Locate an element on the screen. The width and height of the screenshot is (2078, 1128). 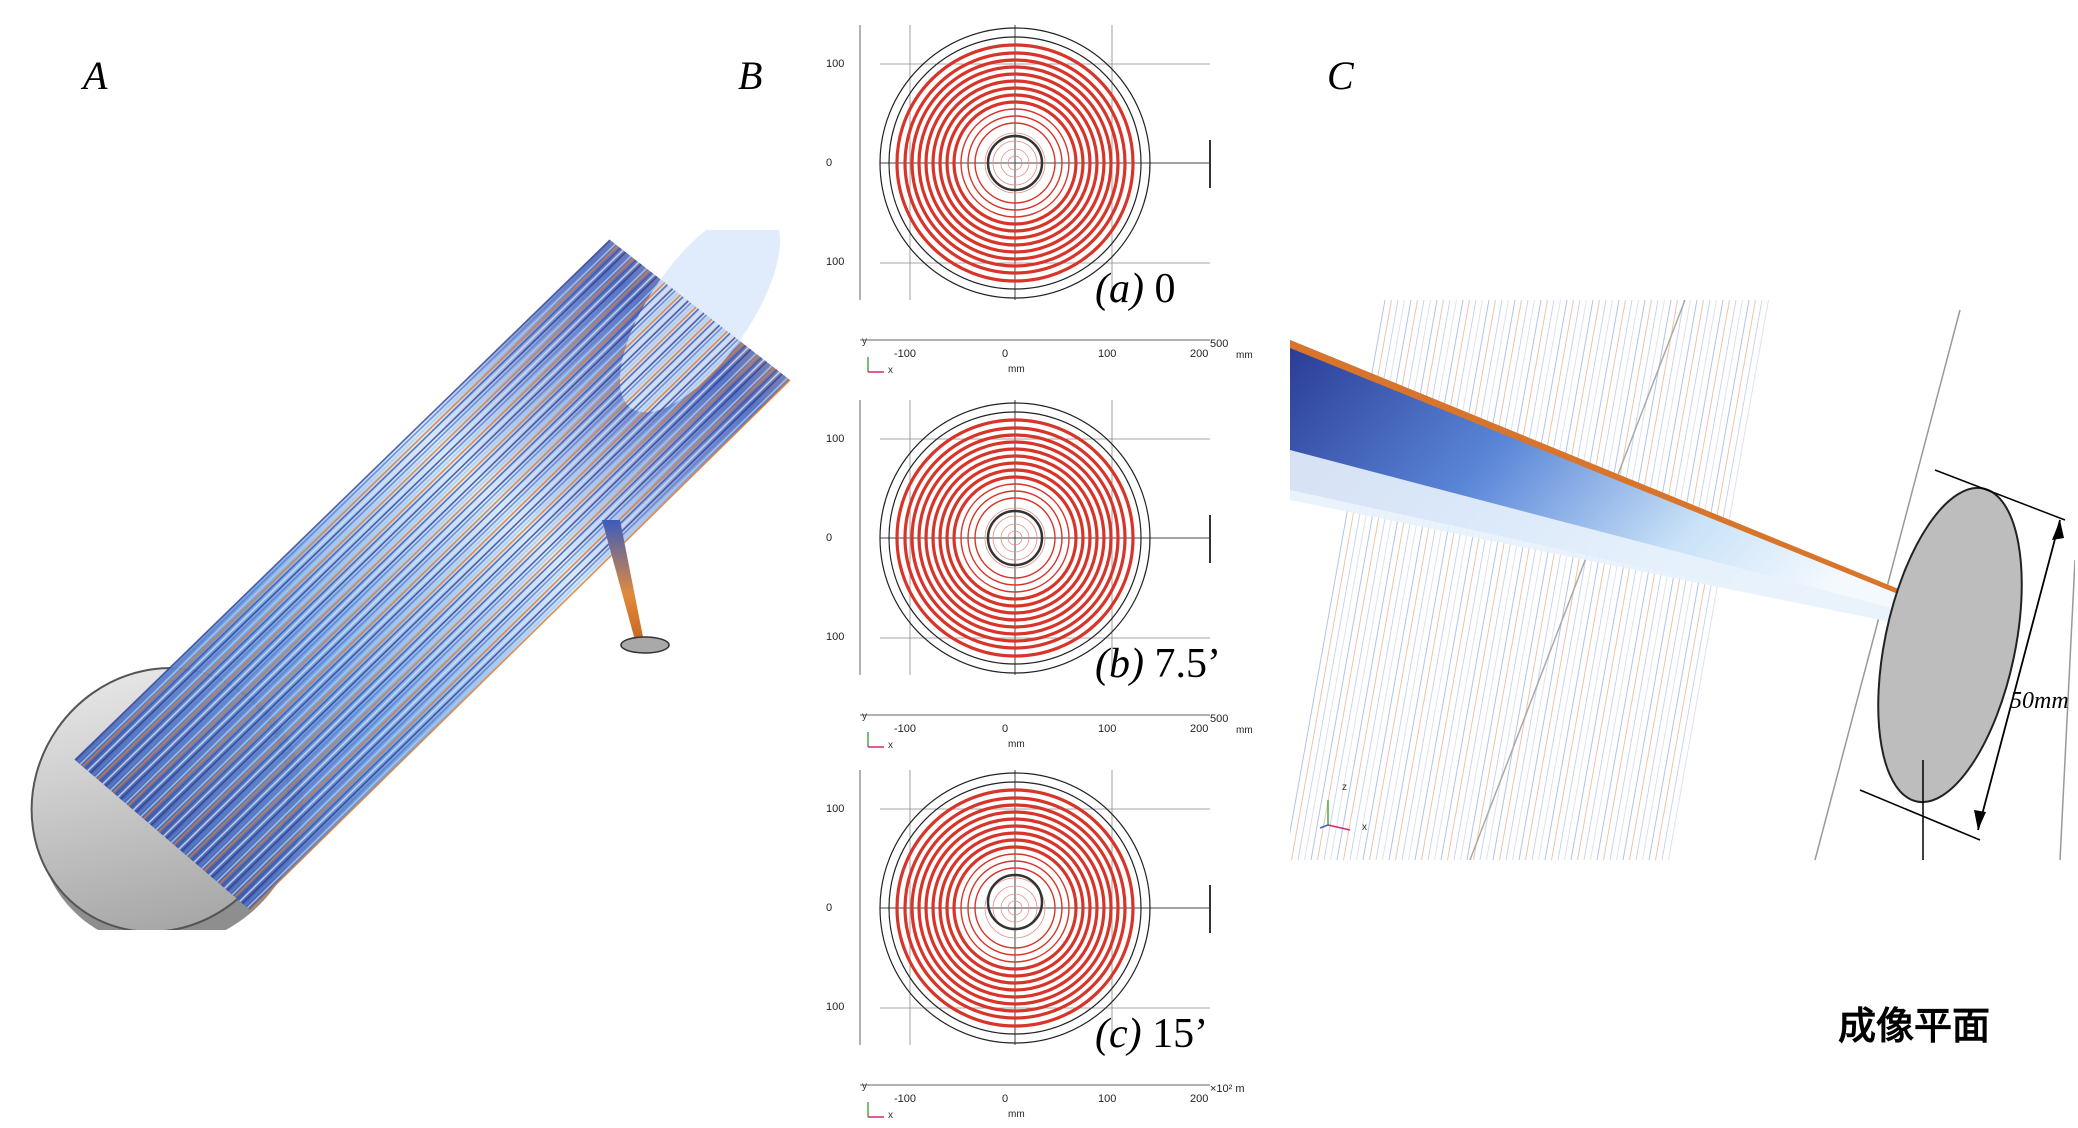
caption-value: 7.5’ is located at coordinates (1182, 664).